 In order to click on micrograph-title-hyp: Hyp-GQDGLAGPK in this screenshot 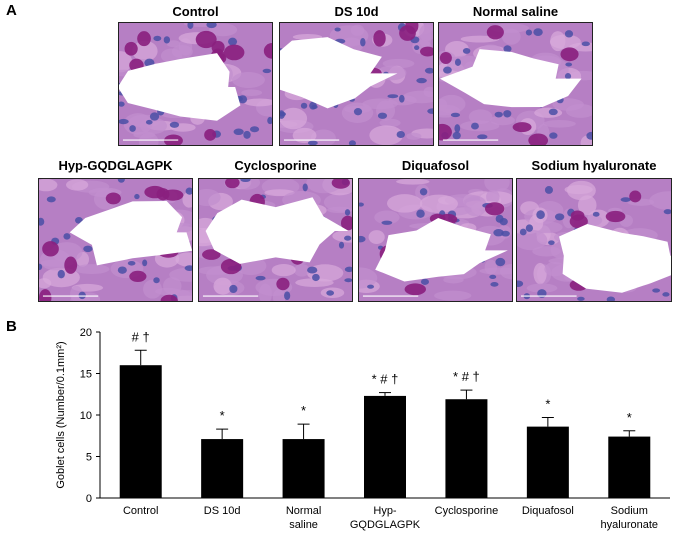, I will do `click(115, 165)`.